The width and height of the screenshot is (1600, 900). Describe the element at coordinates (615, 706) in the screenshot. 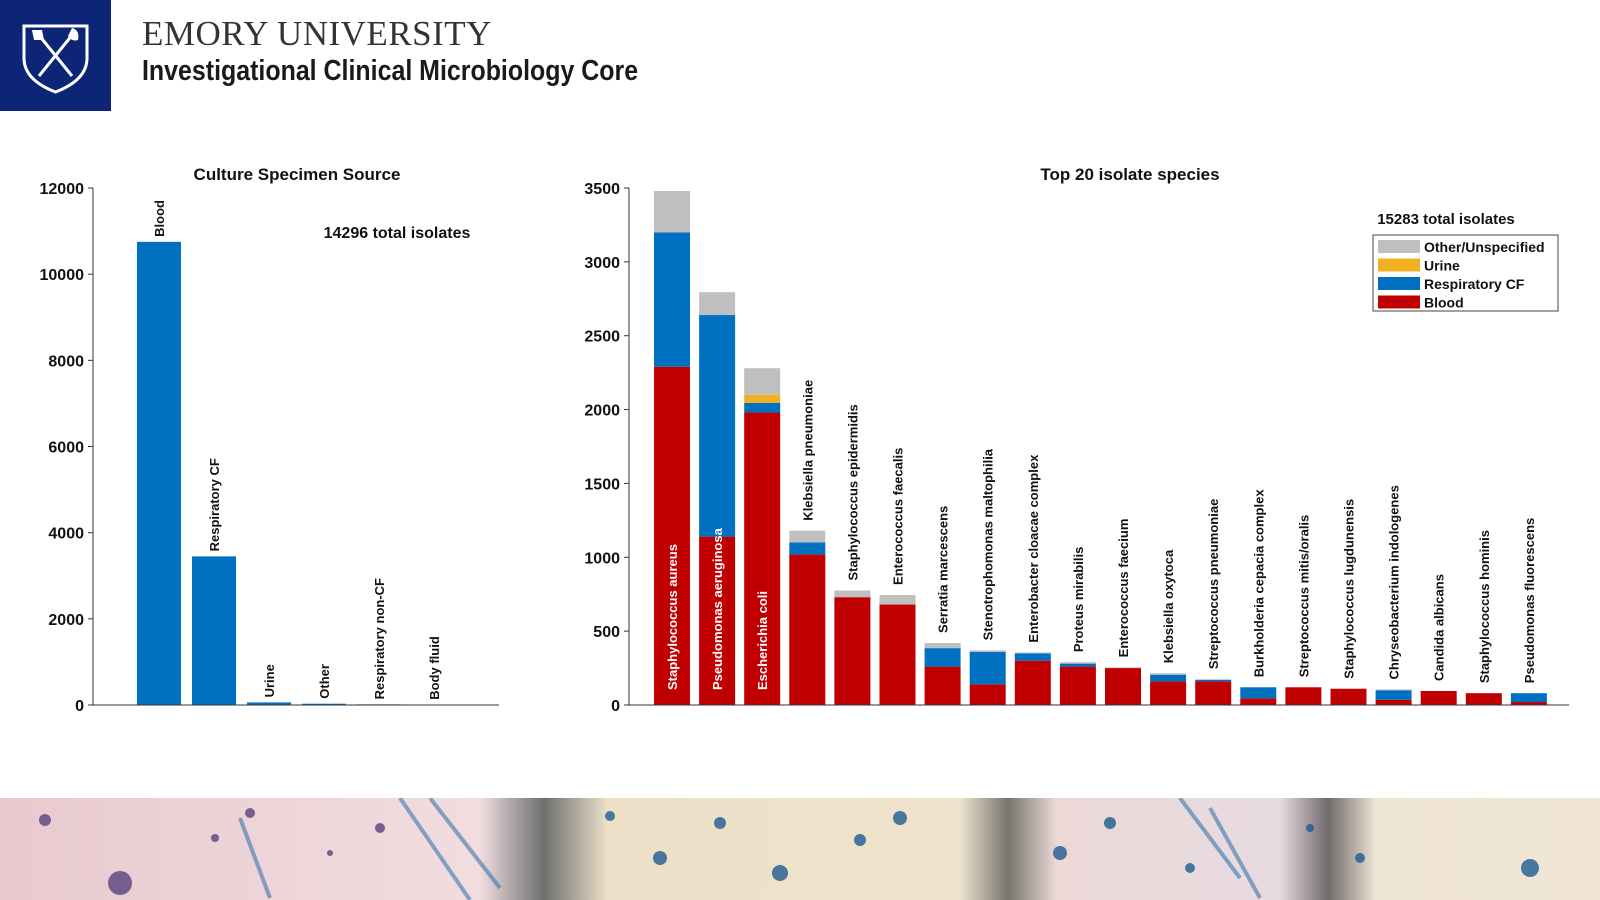

I see `chart2-y-tick-label: 0` at that location.